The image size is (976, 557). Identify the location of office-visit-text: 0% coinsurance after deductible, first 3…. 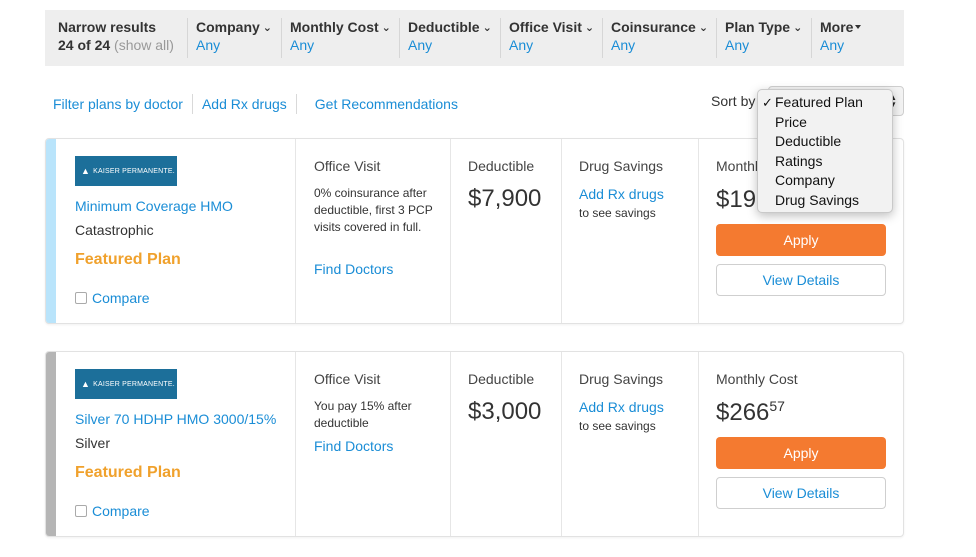
(373, 210).